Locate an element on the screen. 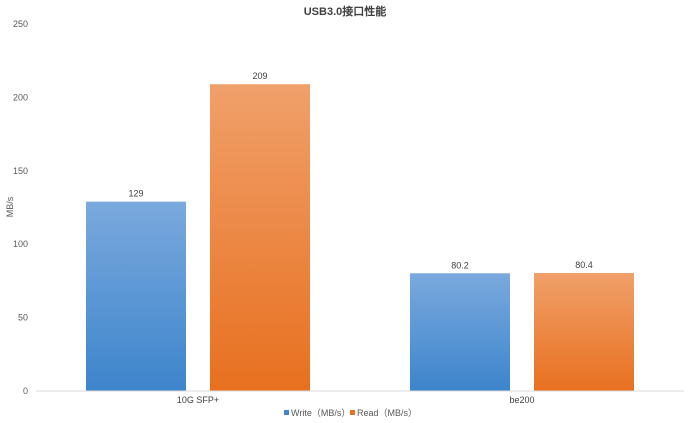 This screenshot has height=423, width=690. y-tick-label: 250 is located at coordinates (20, 24).